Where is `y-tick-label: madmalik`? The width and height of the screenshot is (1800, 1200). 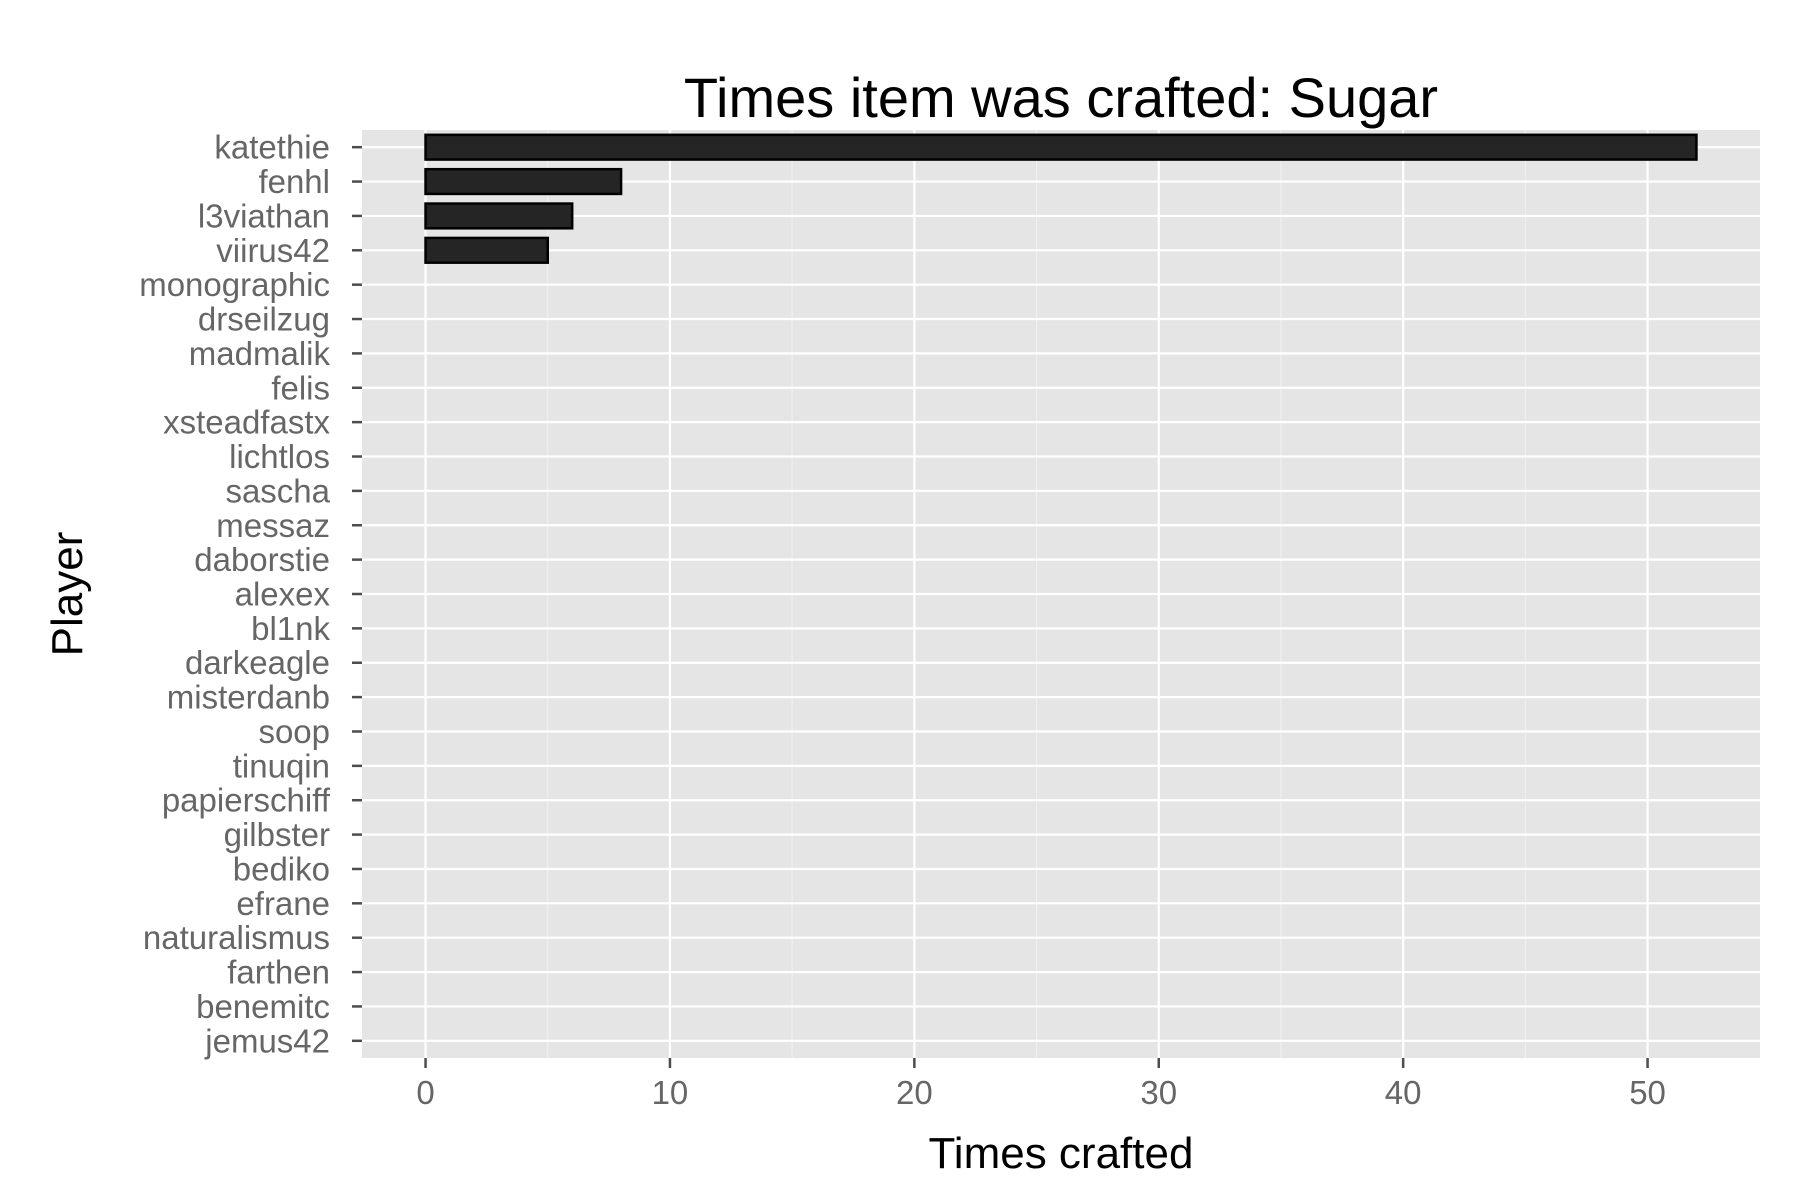
y-tick-label: madmalik is located at coordinates (260, 353).